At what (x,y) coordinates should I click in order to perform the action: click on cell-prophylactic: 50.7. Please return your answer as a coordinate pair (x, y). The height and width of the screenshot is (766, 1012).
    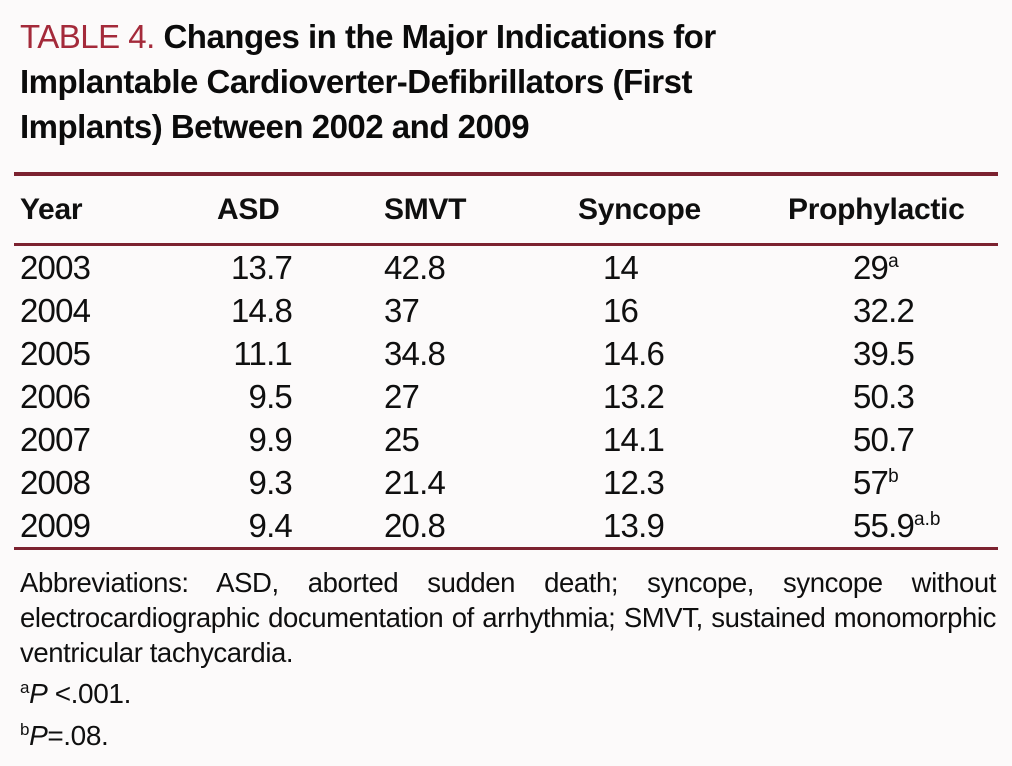
    Looking at the image, I should click on (890, 440).